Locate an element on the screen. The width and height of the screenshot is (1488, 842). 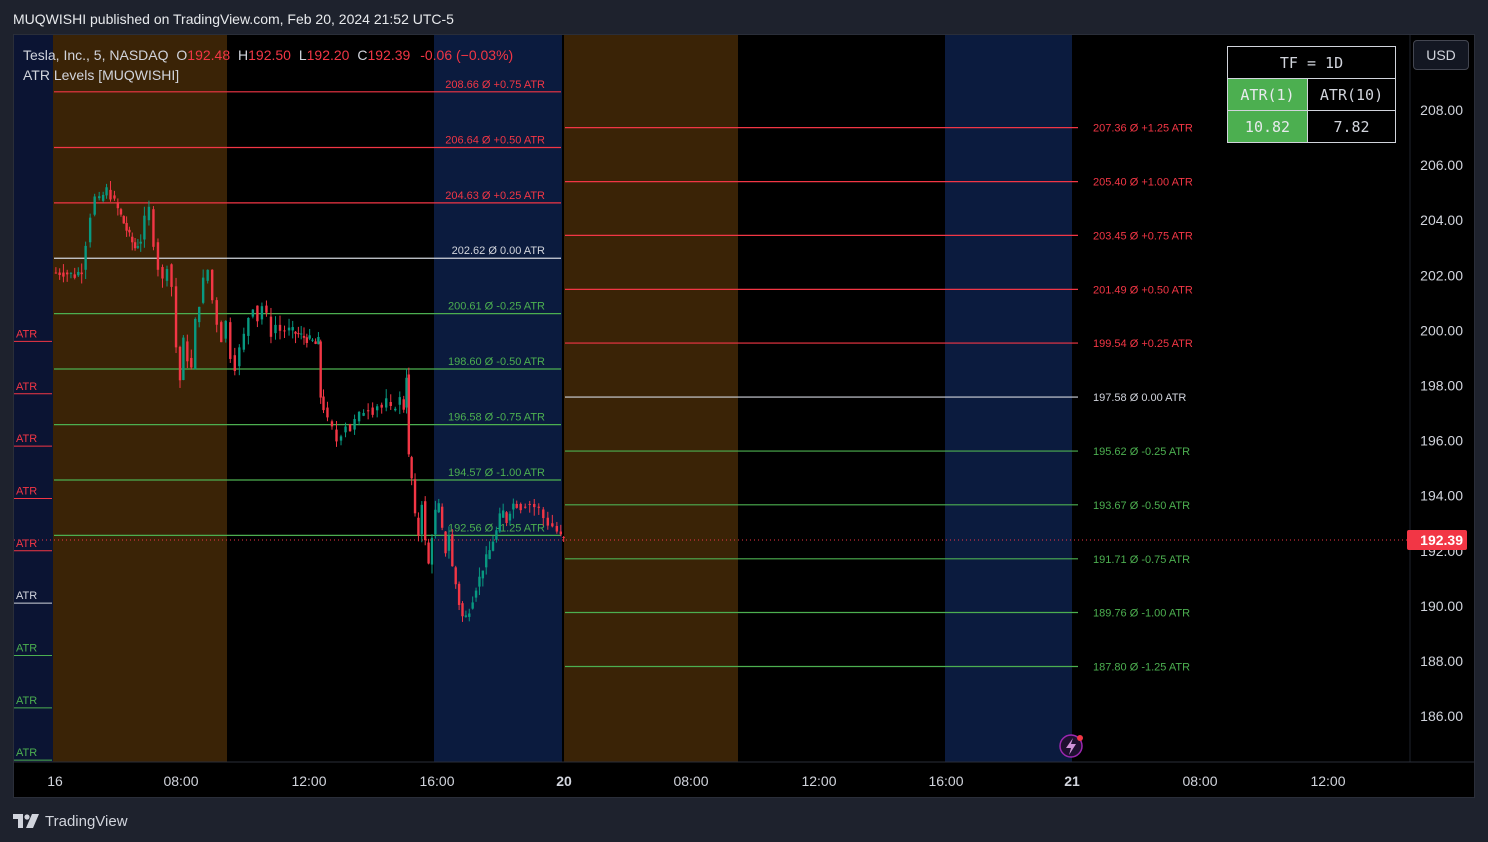
left-marker-label-2: ATR is located at coordinates (26, 439).